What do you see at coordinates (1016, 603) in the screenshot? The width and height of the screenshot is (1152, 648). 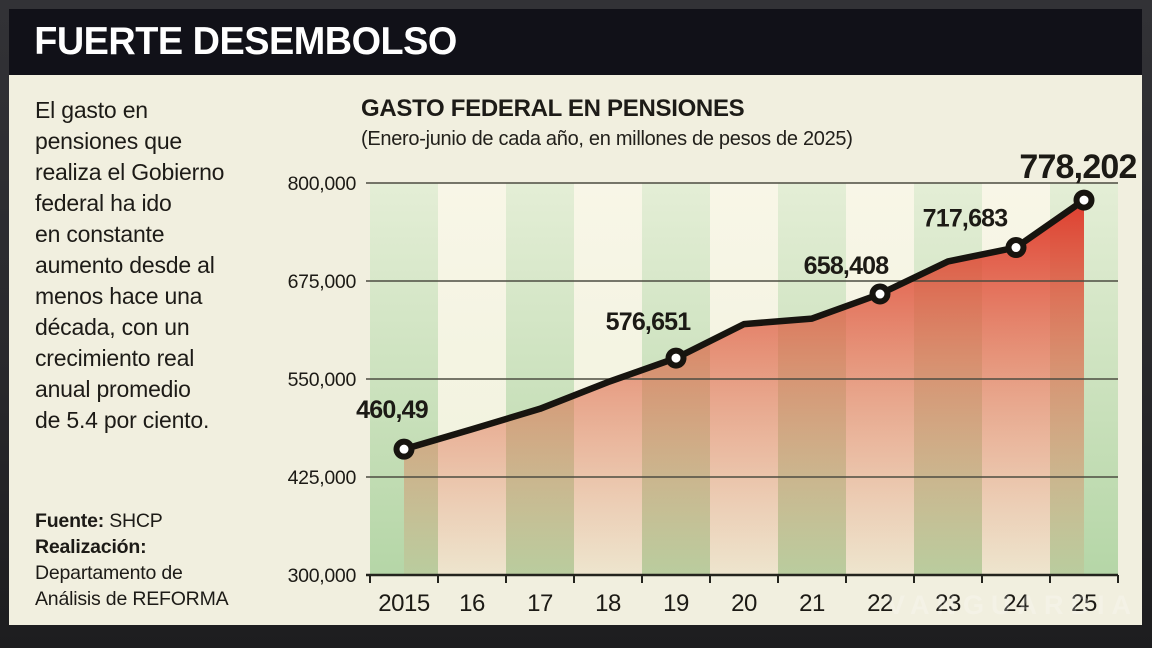 I see `x-tick-label-24: 24` at bounding box center [1016, 603].